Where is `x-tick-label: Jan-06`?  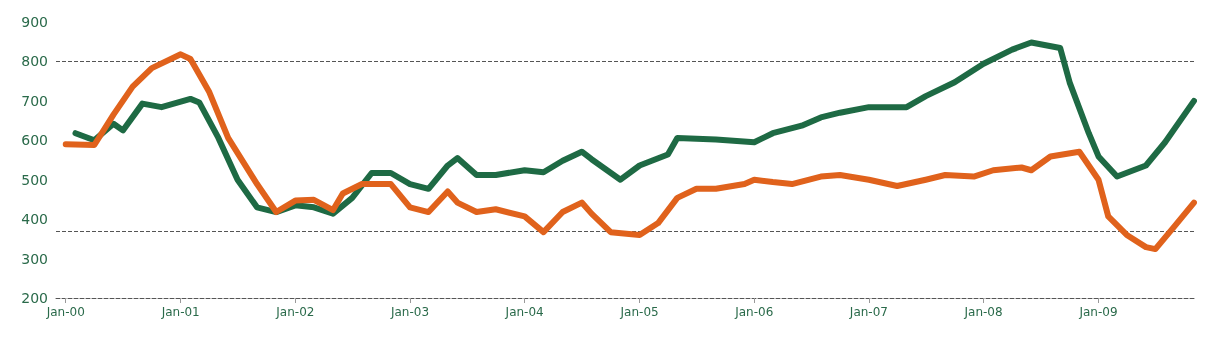
x-tick-label: Jan-06 is located at coordinates (754, 312).